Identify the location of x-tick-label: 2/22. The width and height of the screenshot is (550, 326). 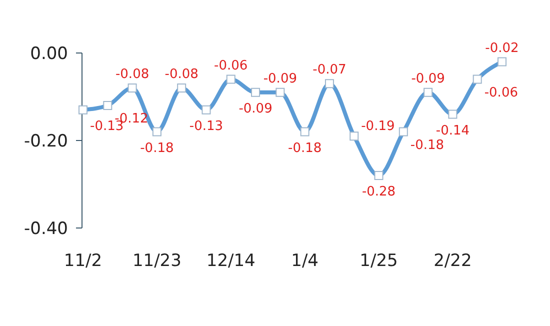
(453, 261).